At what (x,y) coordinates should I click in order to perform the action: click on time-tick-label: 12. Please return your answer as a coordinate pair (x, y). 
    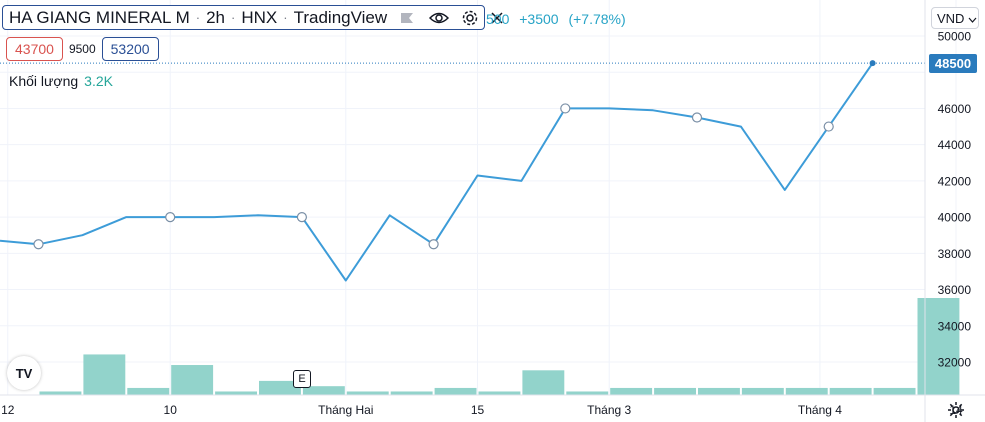
    Looking at the image, I should click on (8, 410).